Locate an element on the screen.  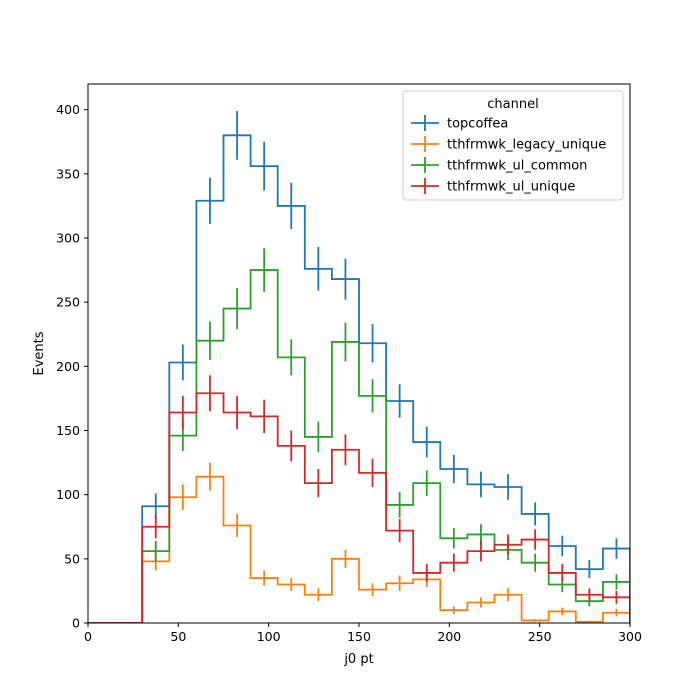
legend-label: tthfrmwk_ul_common is located at coordinates (517, 166).